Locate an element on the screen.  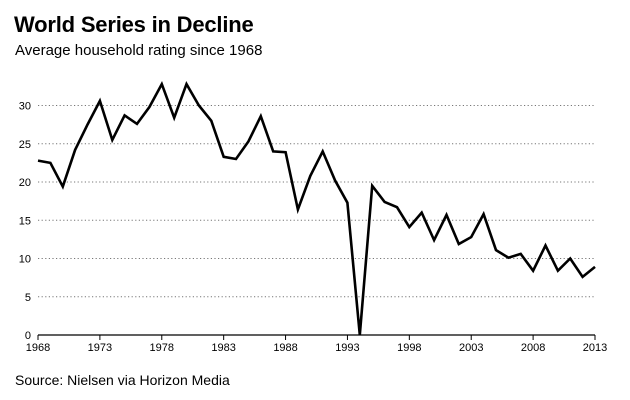
x-tick-label-1978: 1978 is located at coordinates (162, 348).